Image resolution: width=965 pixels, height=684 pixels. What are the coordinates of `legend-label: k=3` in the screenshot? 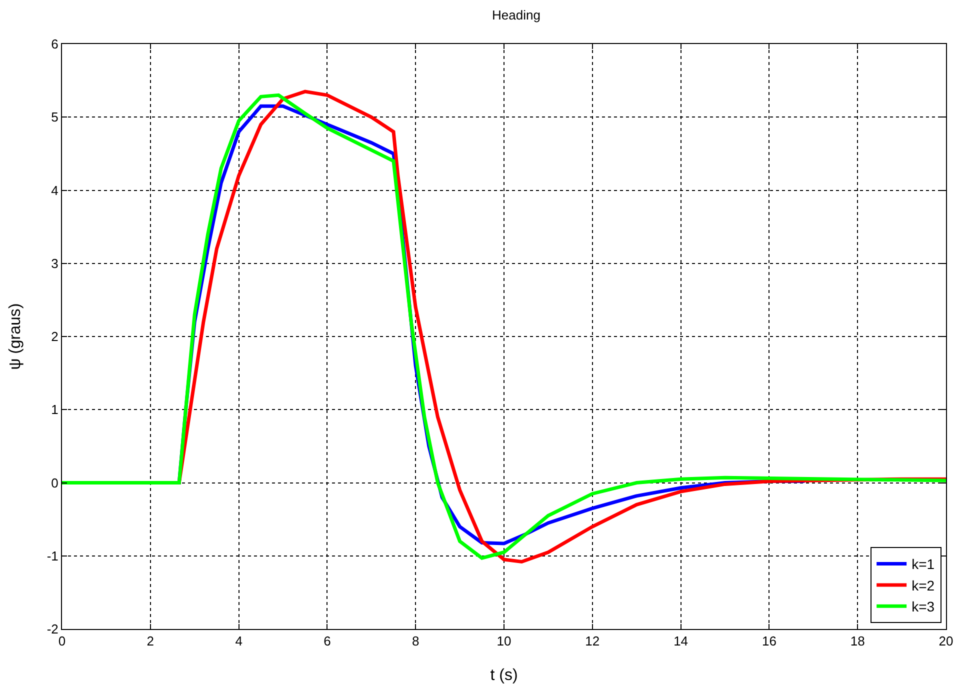 It's located at (923, 606).